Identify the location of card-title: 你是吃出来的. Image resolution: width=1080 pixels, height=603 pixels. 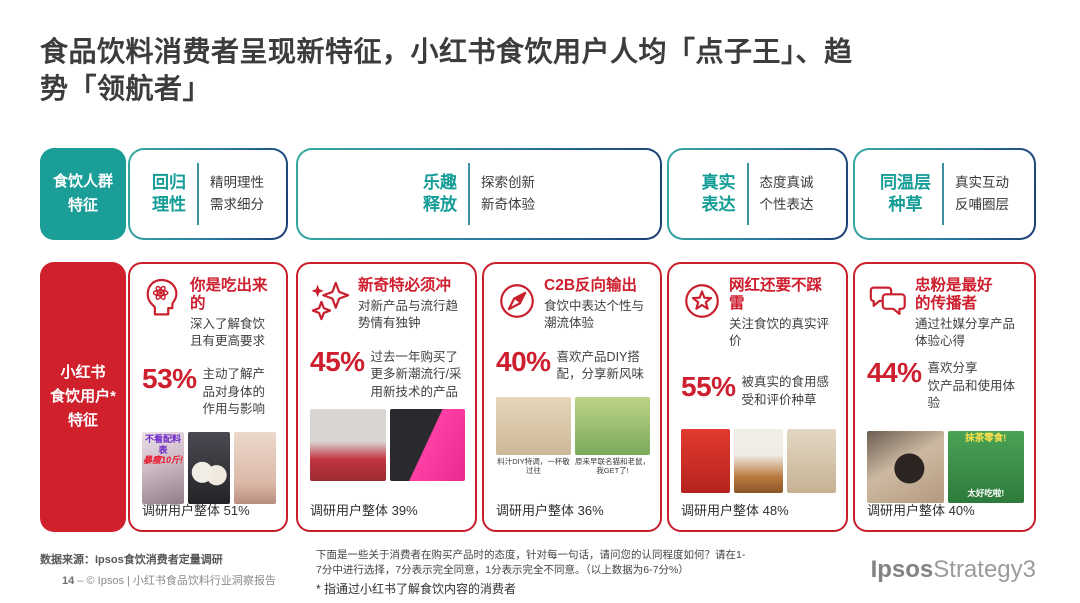
(229, 294).